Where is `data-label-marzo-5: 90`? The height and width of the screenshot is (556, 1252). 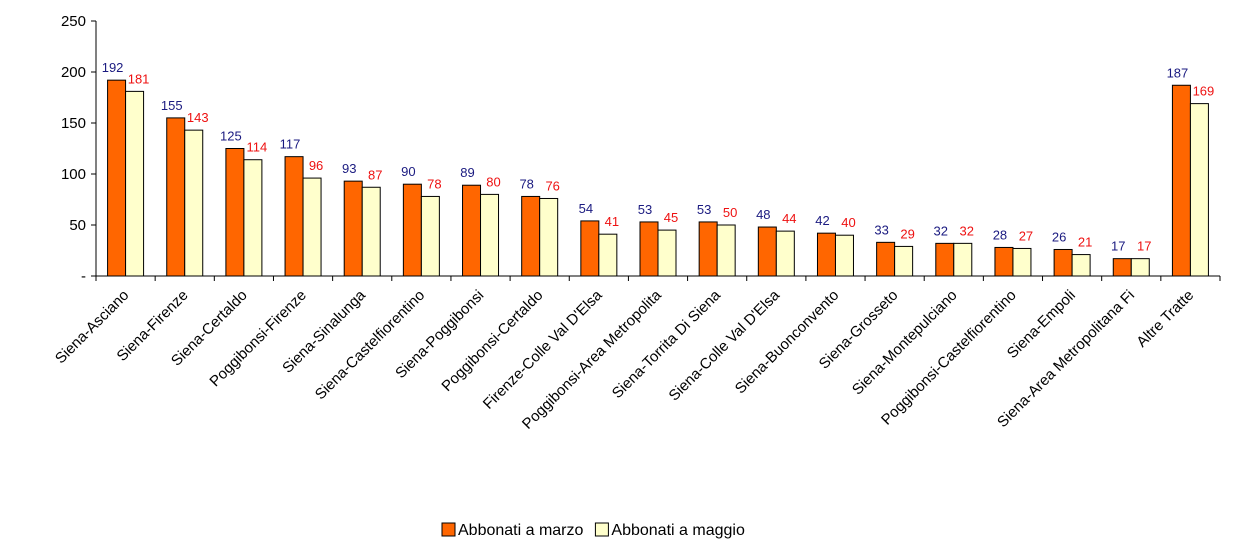
data-label-marzo-5: 90 is located at coordinates (408, 171).